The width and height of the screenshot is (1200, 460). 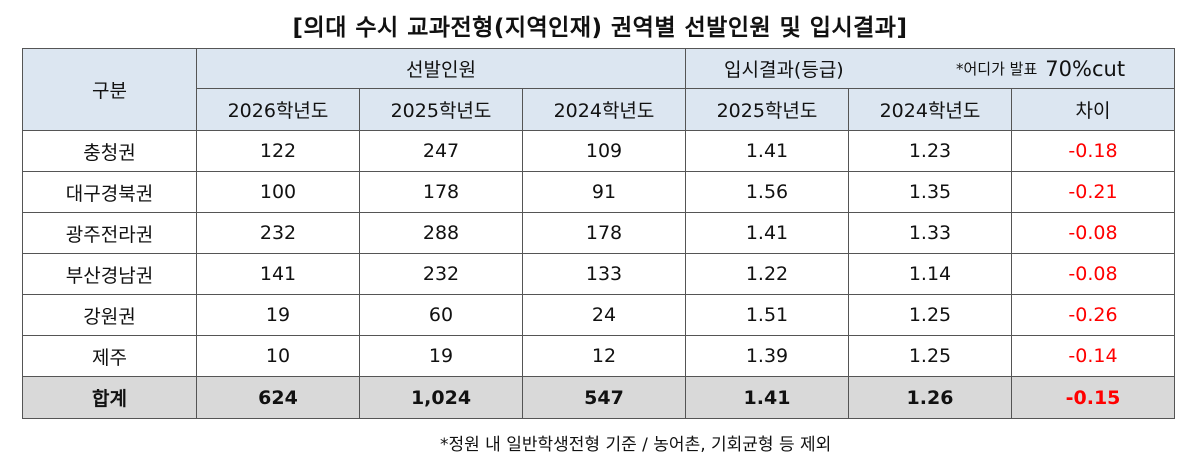 I want to click on table-row: 제주 10 19 12 1.39 1.25 -0.14, so click(x=599, y=356).